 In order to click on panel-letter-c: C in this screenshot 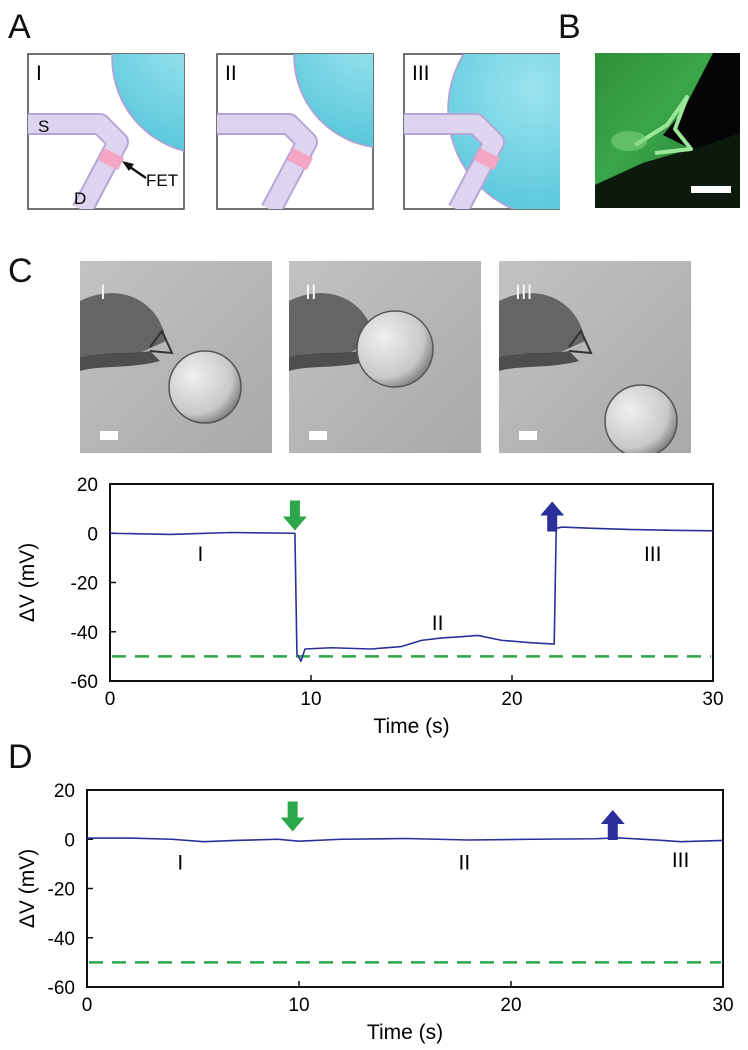, I will do `click(20, 271)`.